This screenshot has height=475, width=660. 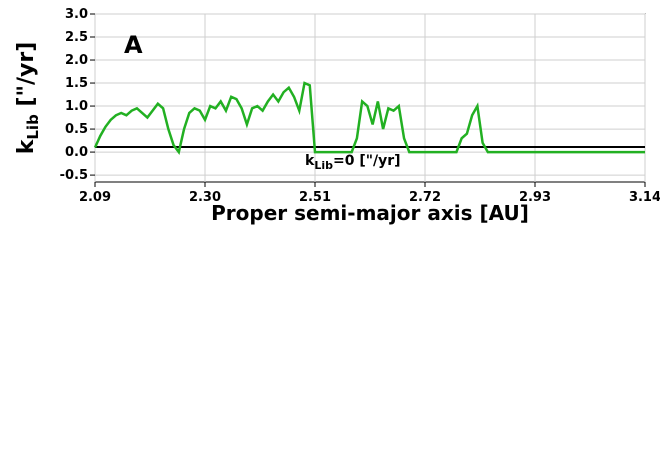 I want to click on panel-a-ytick-label: 2.5, so click(x=76, y=37).